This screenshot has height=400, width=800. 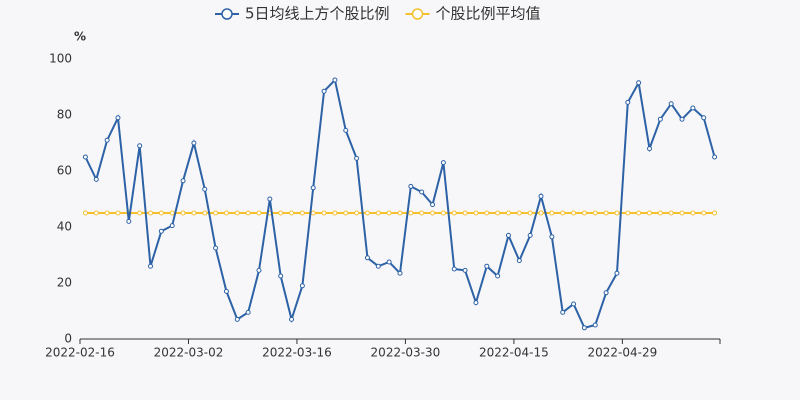 I want to click on x-tick-label: 2022-03-30, so click(x=406, y=353).